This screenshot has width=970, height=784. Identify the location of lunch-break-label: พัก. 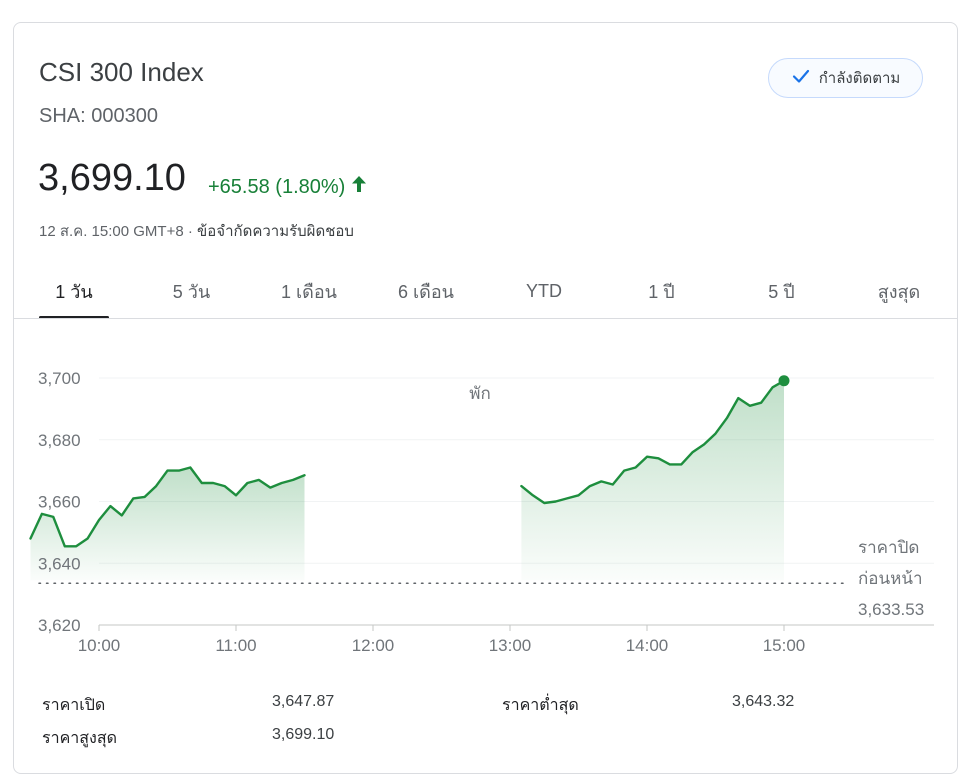
(480, 393).